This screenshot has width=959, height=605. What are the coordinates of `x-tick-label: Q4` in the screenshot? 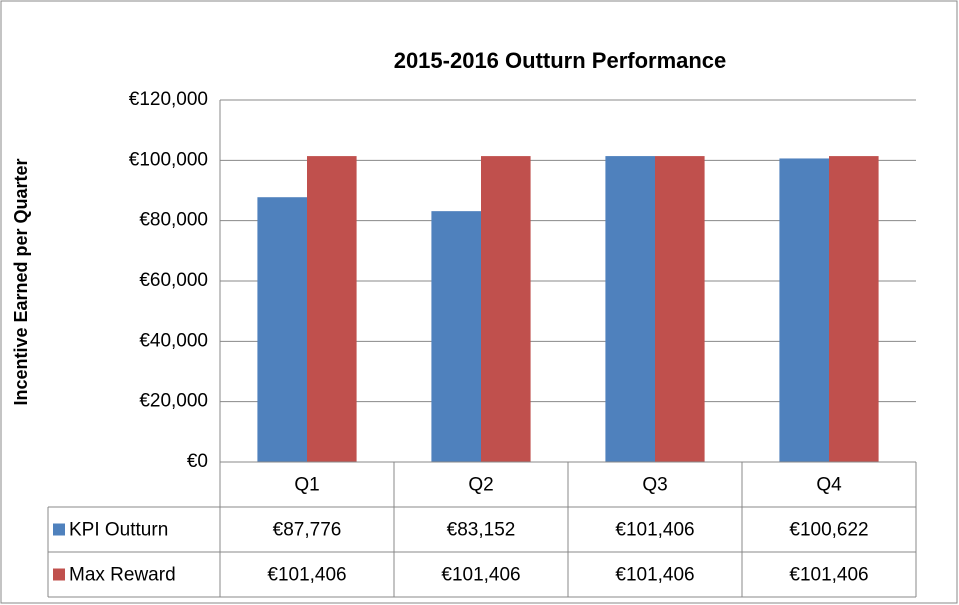 It's located at (829, 485).